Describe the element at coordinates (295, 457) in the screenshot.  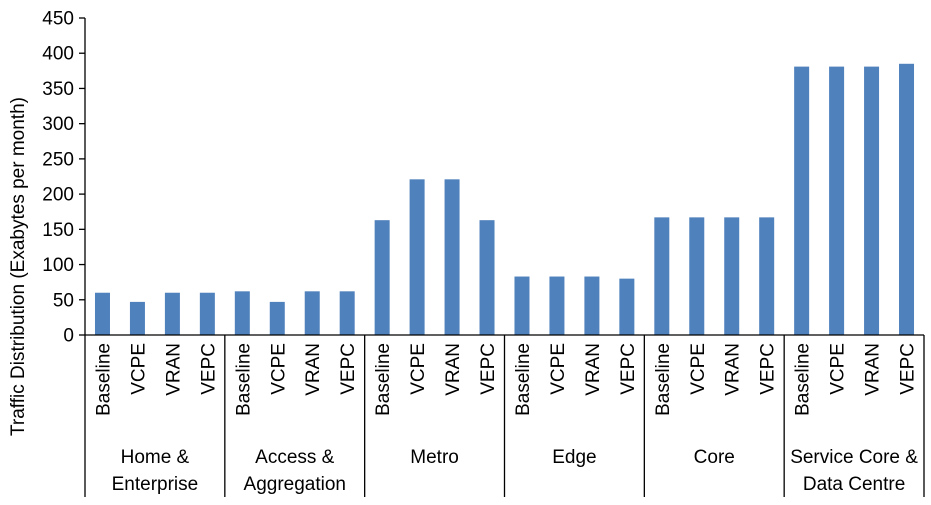
I see `x-group-label: Access &` at that location.